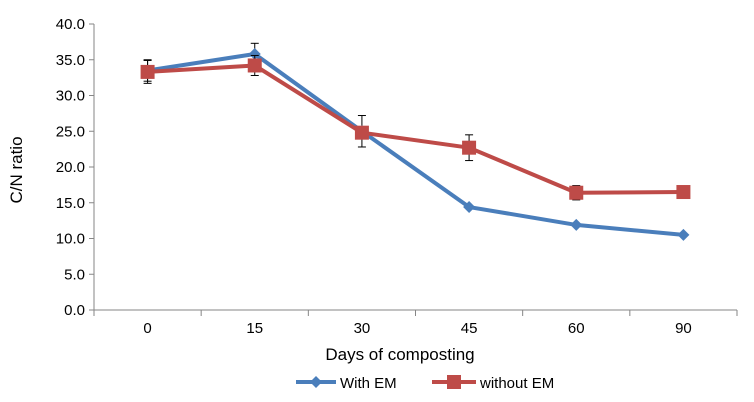  What do you see at coordinates (516, 383) in the screenshot?
I see `legend-label-without-em: without EM` at bounding box center [516, 383].